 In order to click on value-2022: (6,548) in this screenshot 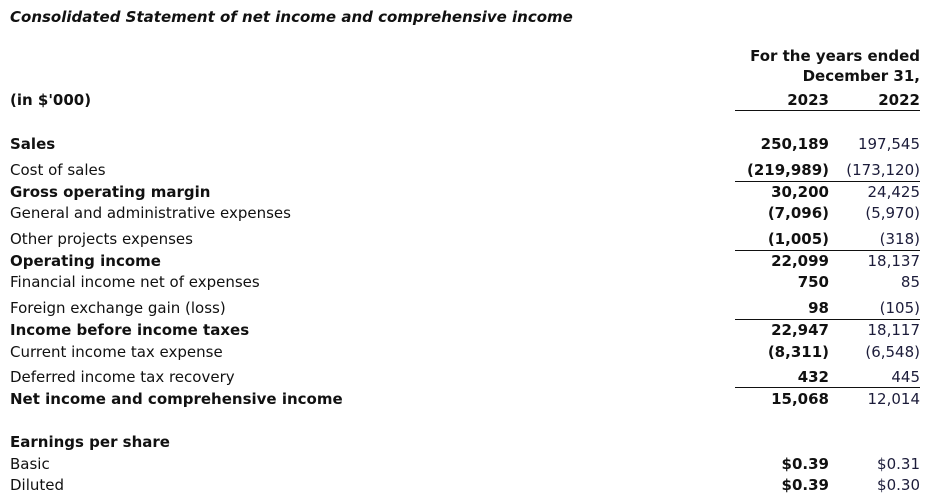, I will do `click(892, 352)`.